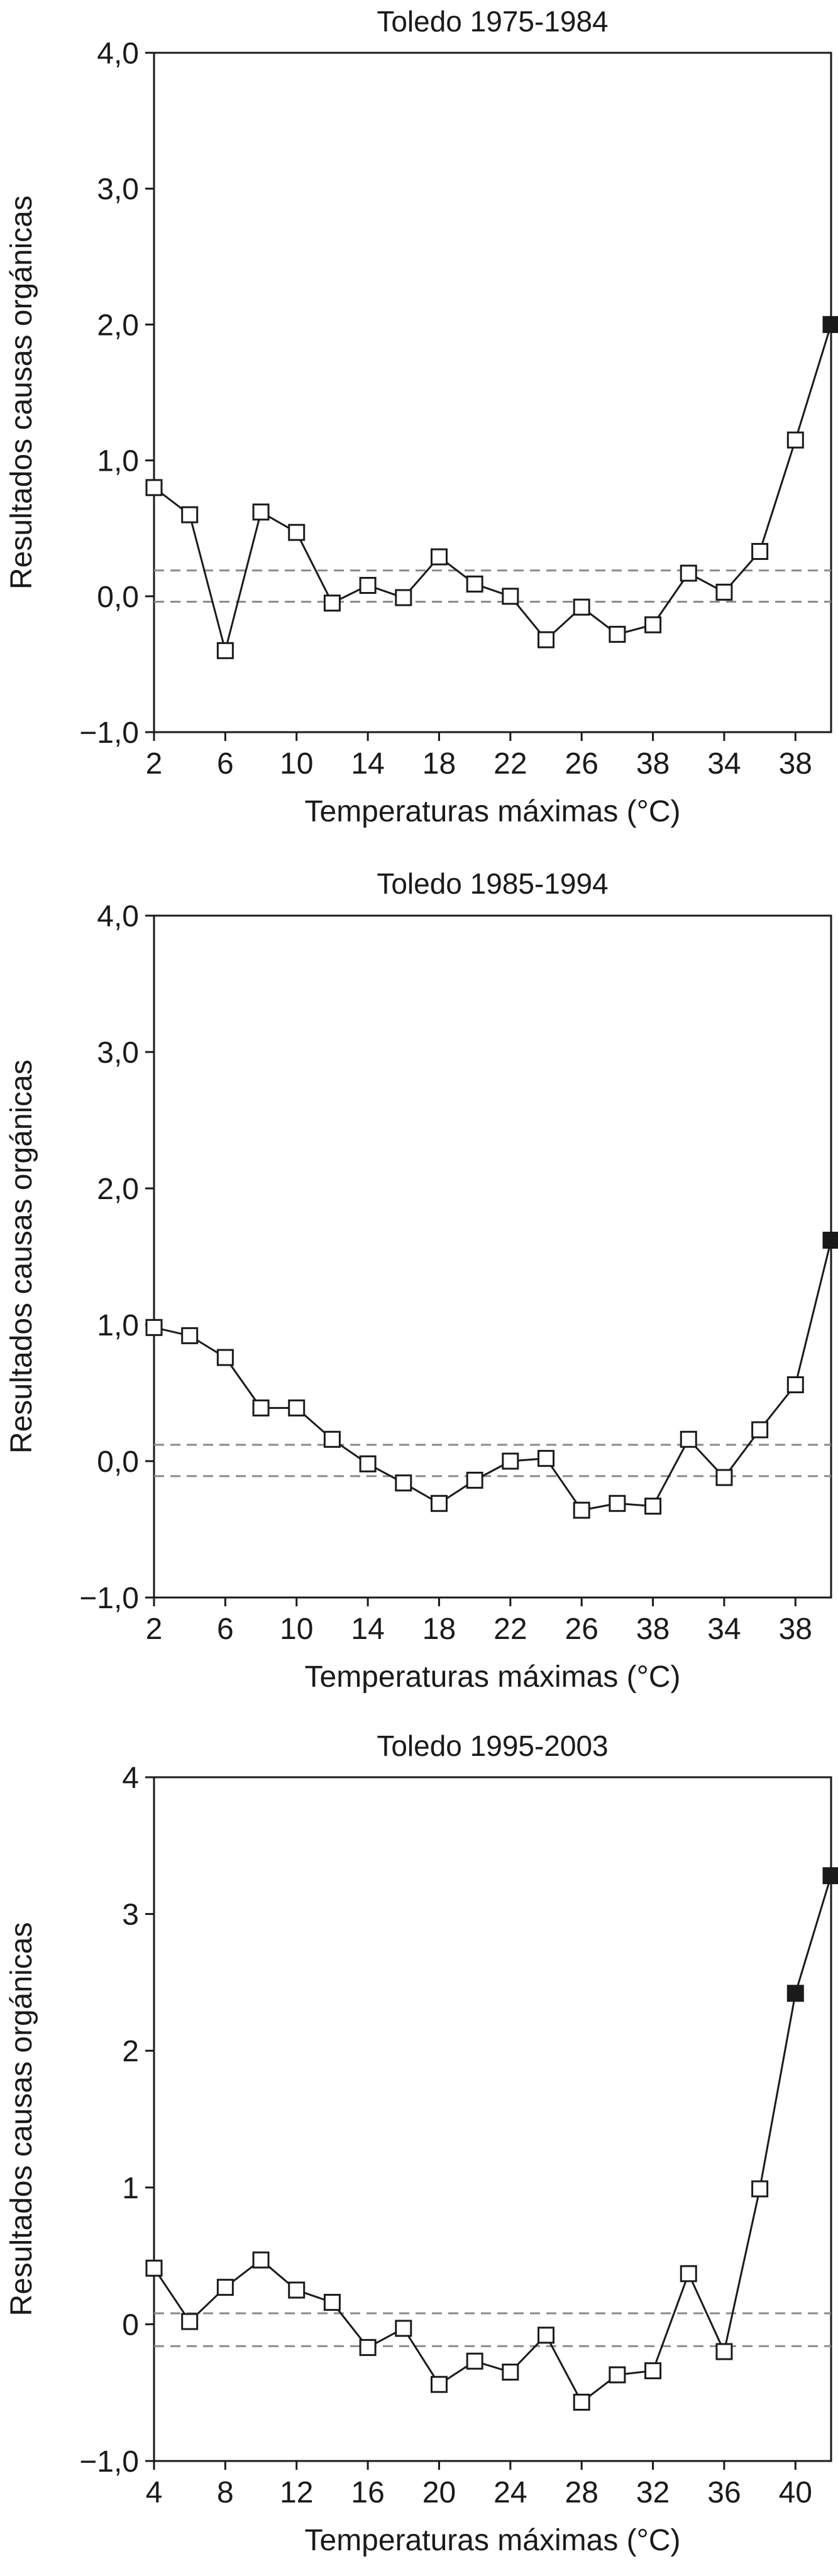 The height and width of the screenshot is (2576, 838). What do you see at coordinates (724, 2492) in the screenshot?
I see `x-tick-label: 36` at bounding box center [724, 2492].